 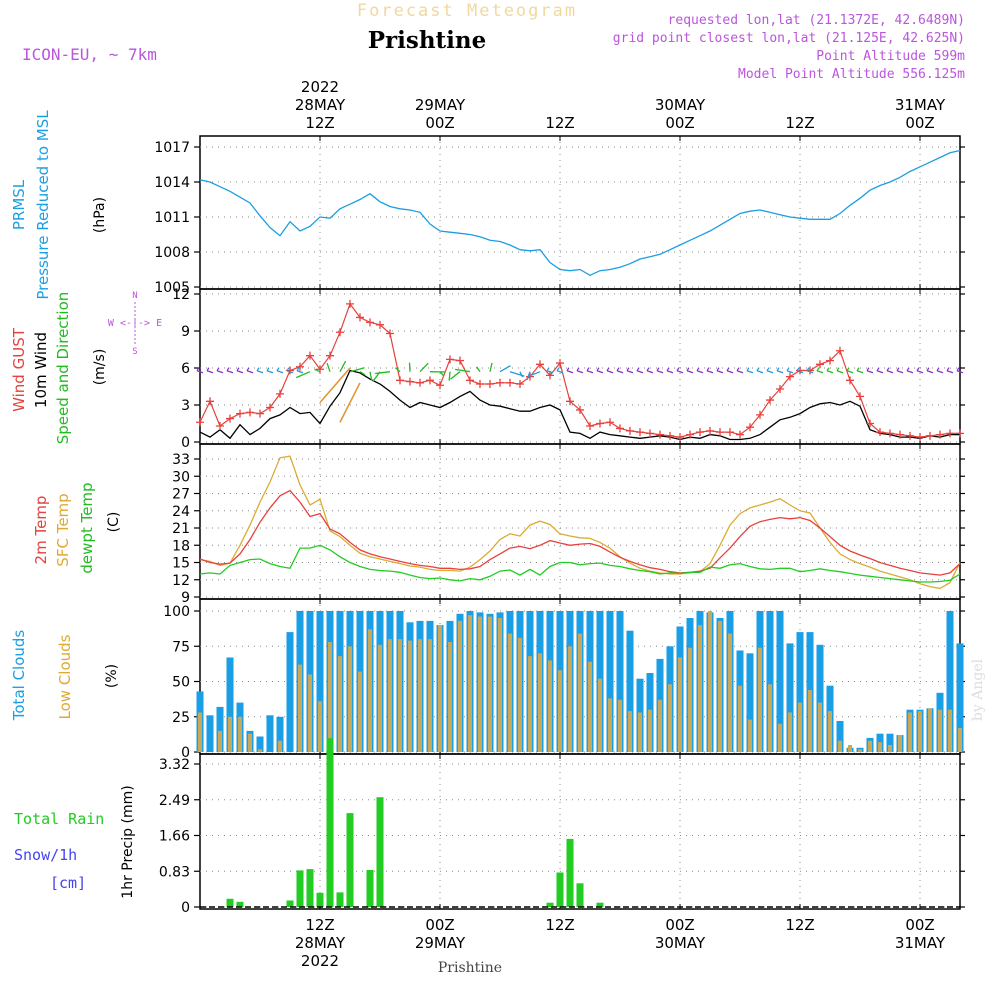 I want to click on temp-2m-line, so click(x=580, y=532).